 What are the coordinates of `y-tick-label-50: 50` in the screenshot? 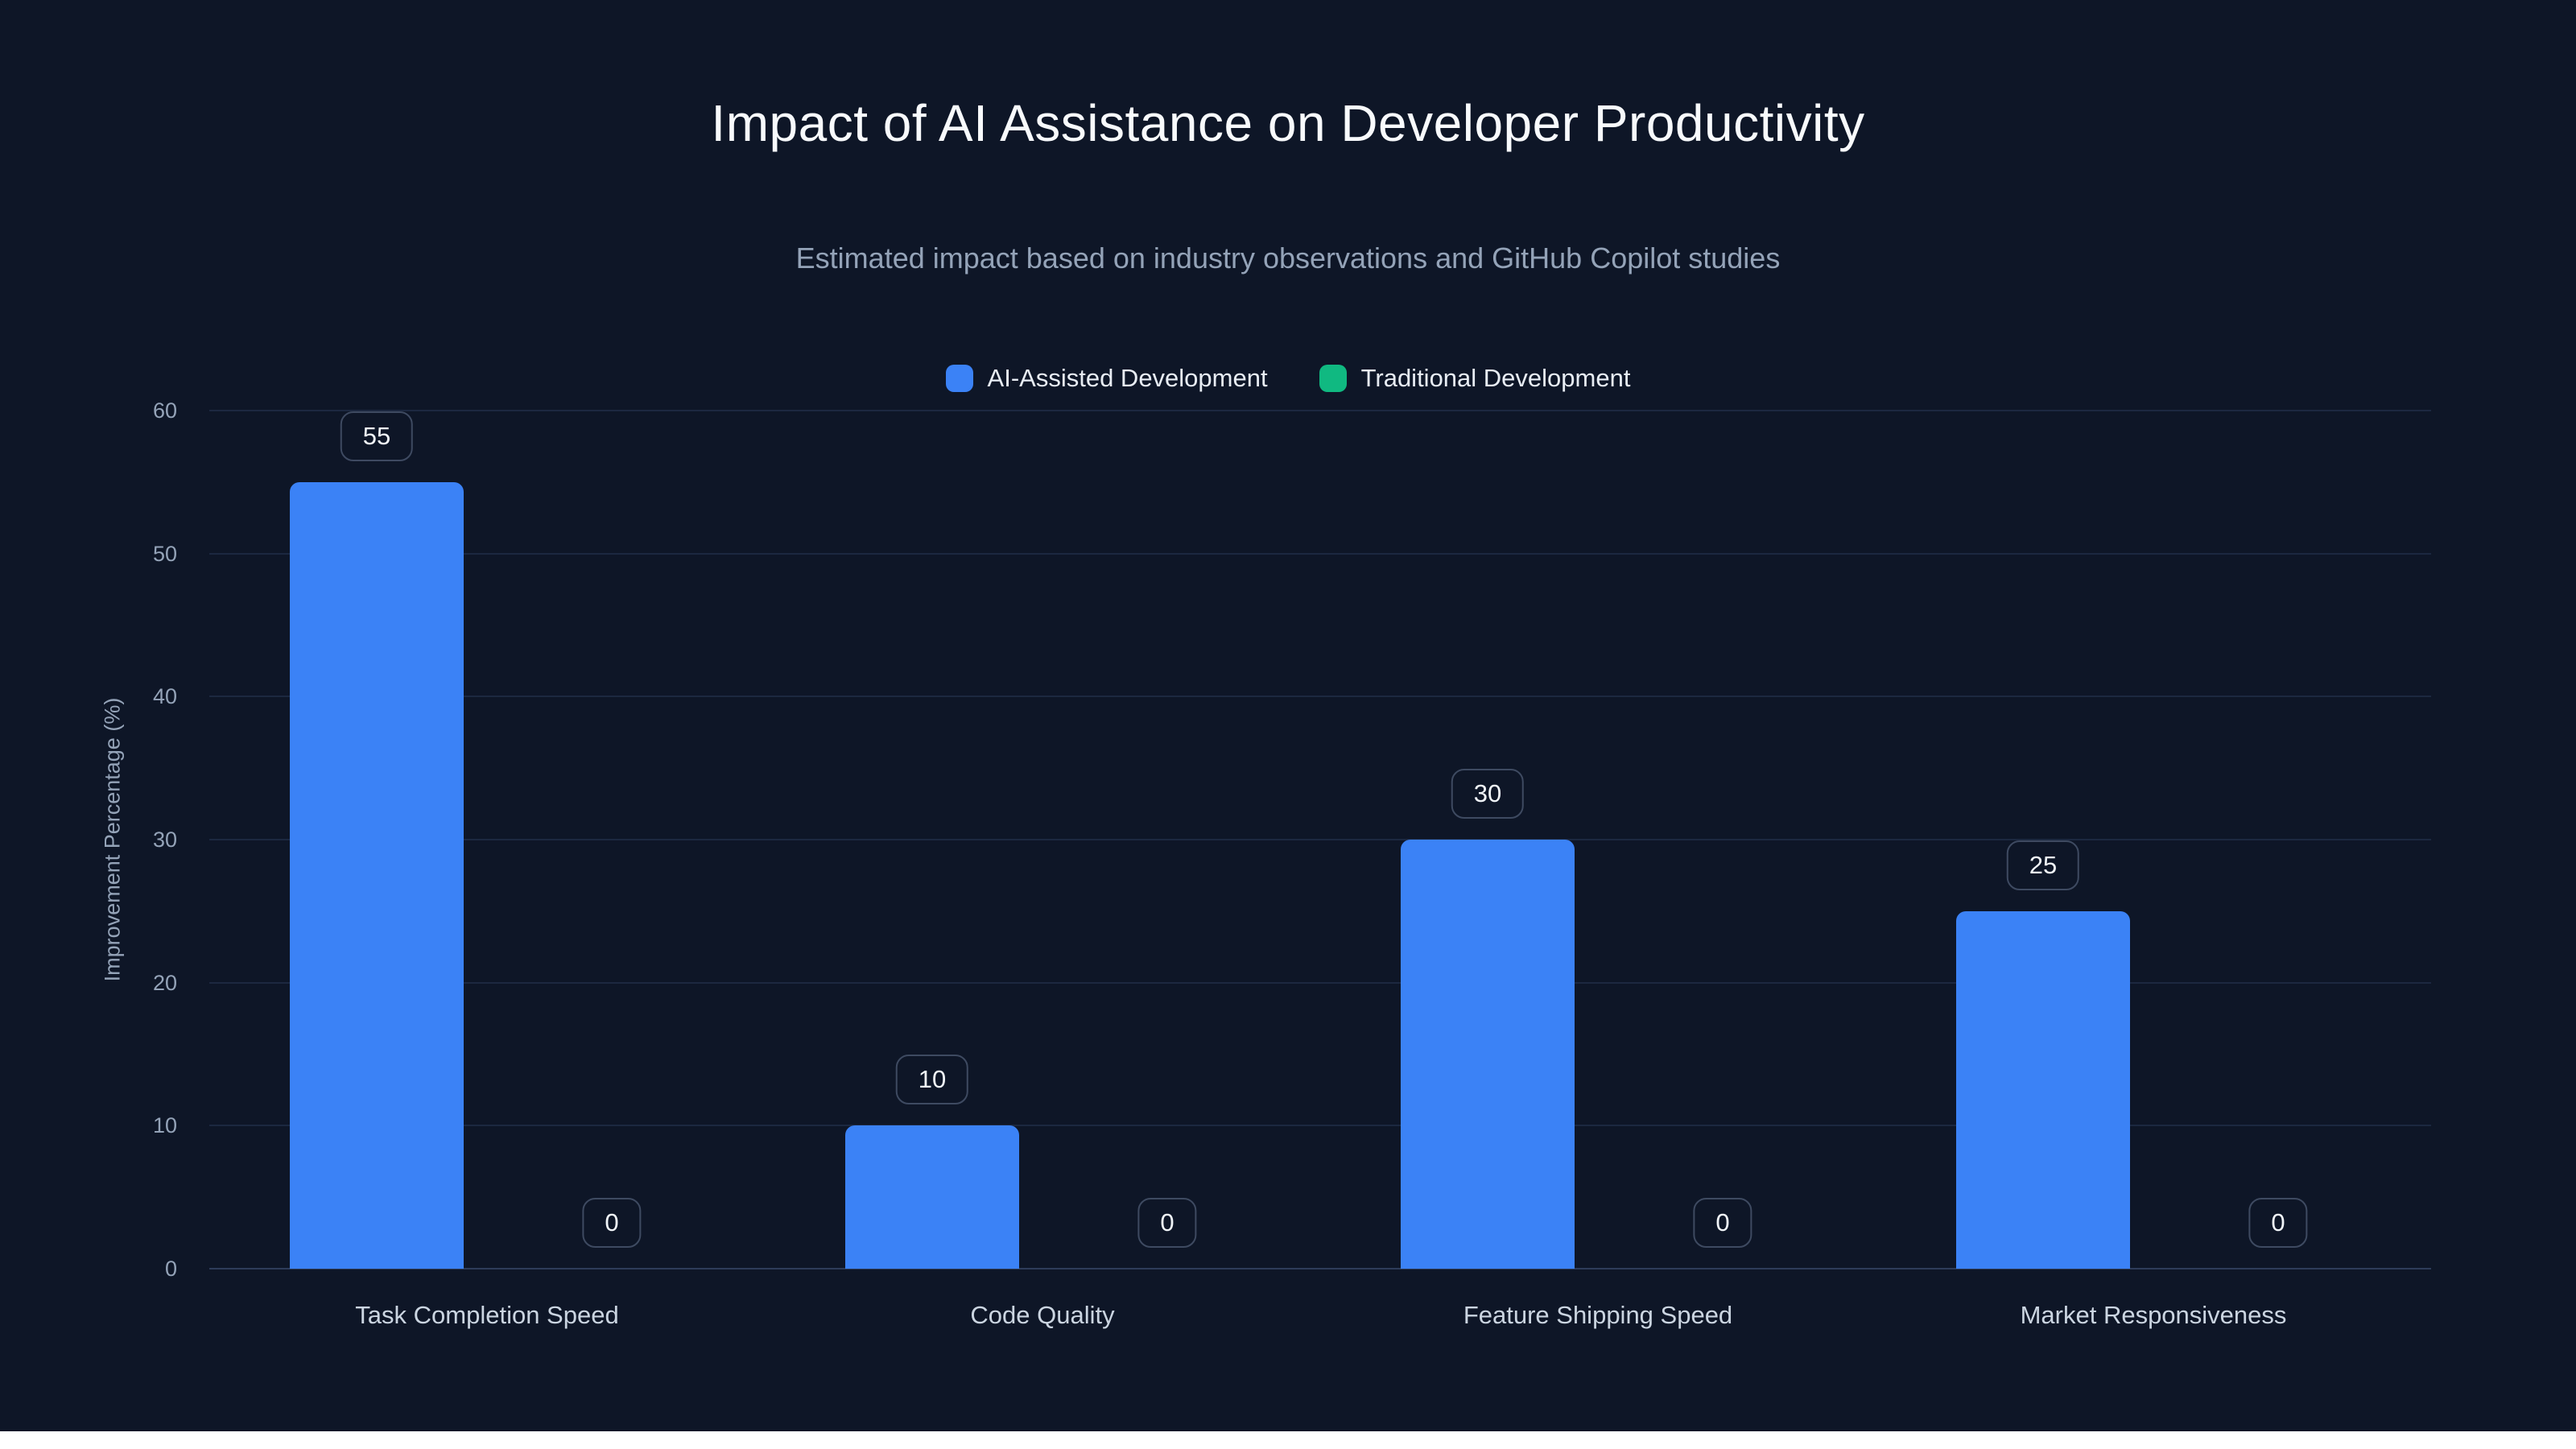 It's located at (164, 553).